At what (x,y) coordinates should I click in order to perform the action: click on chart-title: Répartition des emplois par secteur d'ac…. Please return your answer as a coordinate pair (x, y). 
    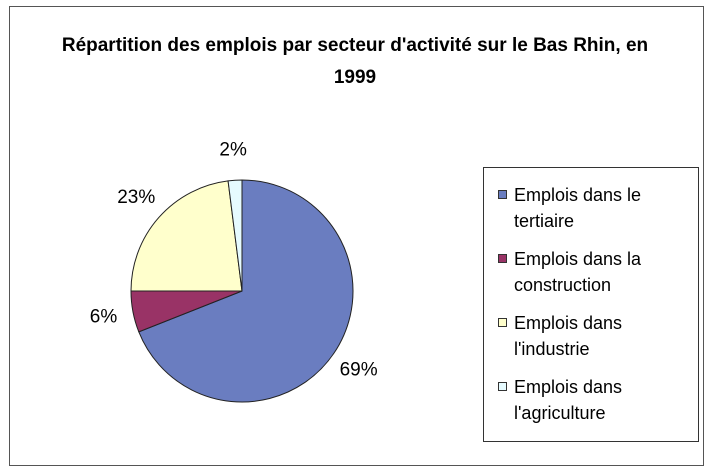
    Looking at the image, I should click on (355, 61).